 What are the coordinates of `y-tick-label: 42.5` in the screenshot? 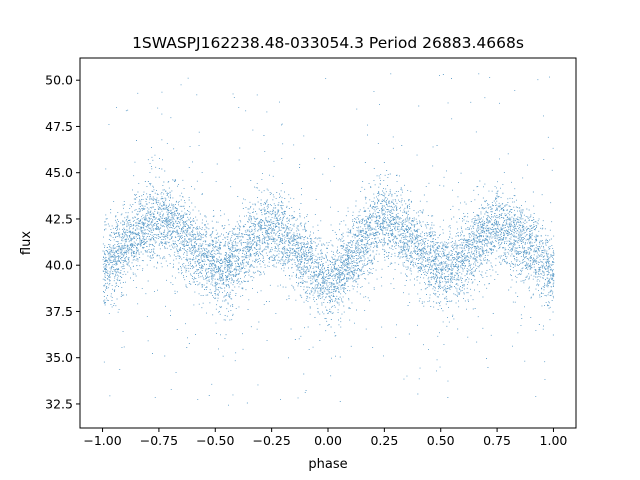 It's located at (59, 218).